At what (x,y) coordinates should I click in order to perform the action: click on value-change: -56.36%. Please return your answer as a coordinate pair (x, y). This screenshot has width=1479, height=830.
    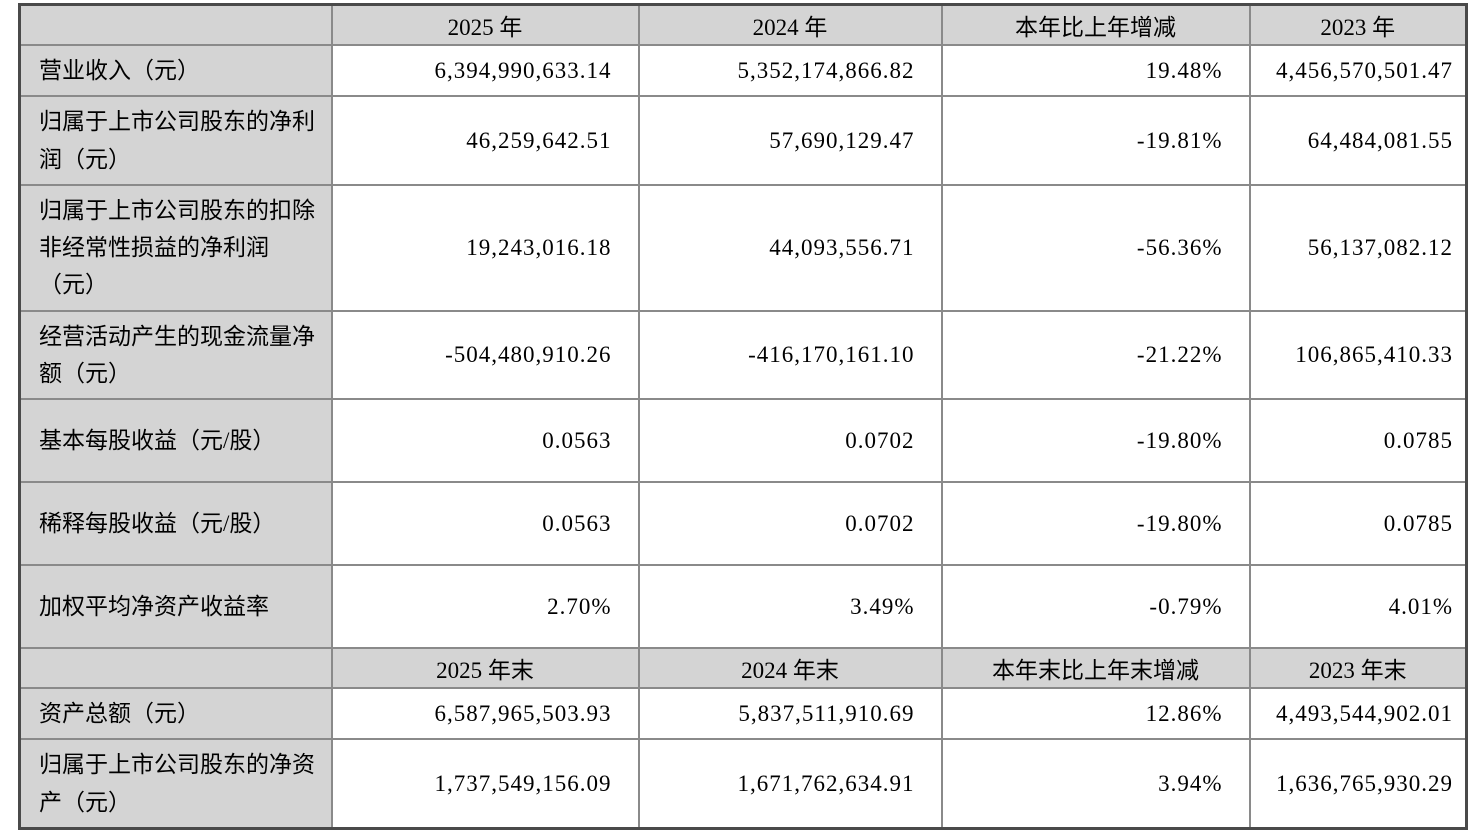
    Looking at the image, I should click on (1095, 247).